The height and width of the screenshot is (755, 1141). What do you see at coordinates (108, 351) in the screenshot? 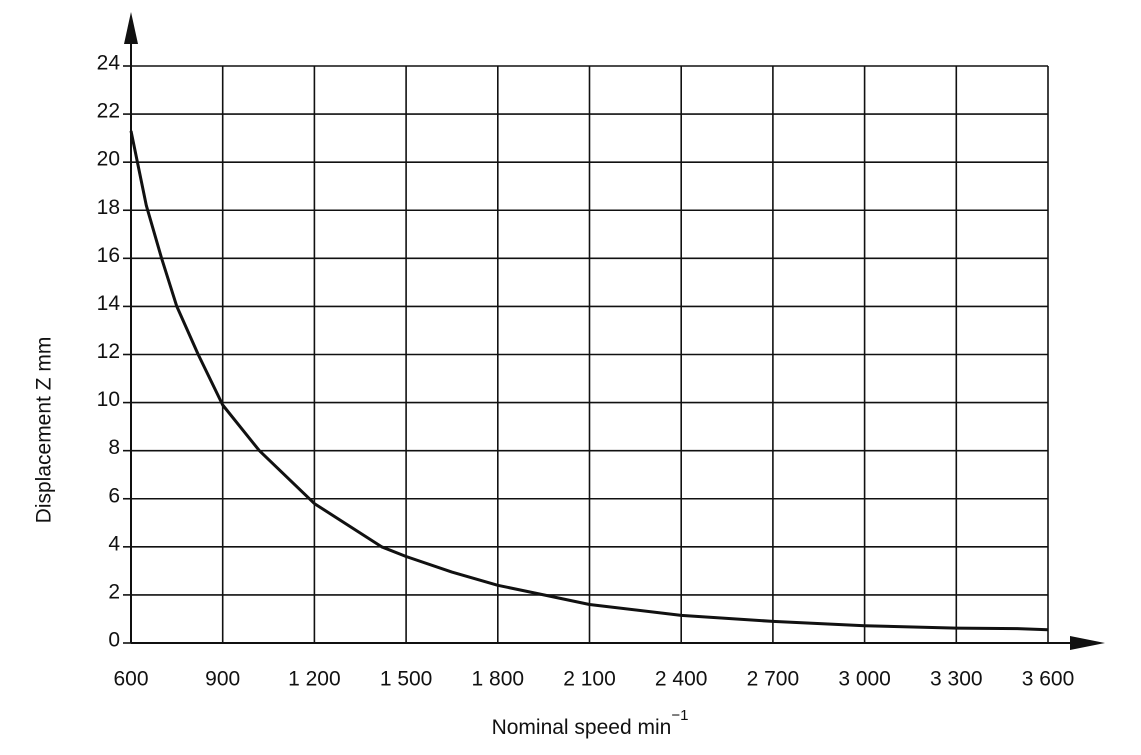
I see `y-tick-label: 12` at bounding box center [108, 351].